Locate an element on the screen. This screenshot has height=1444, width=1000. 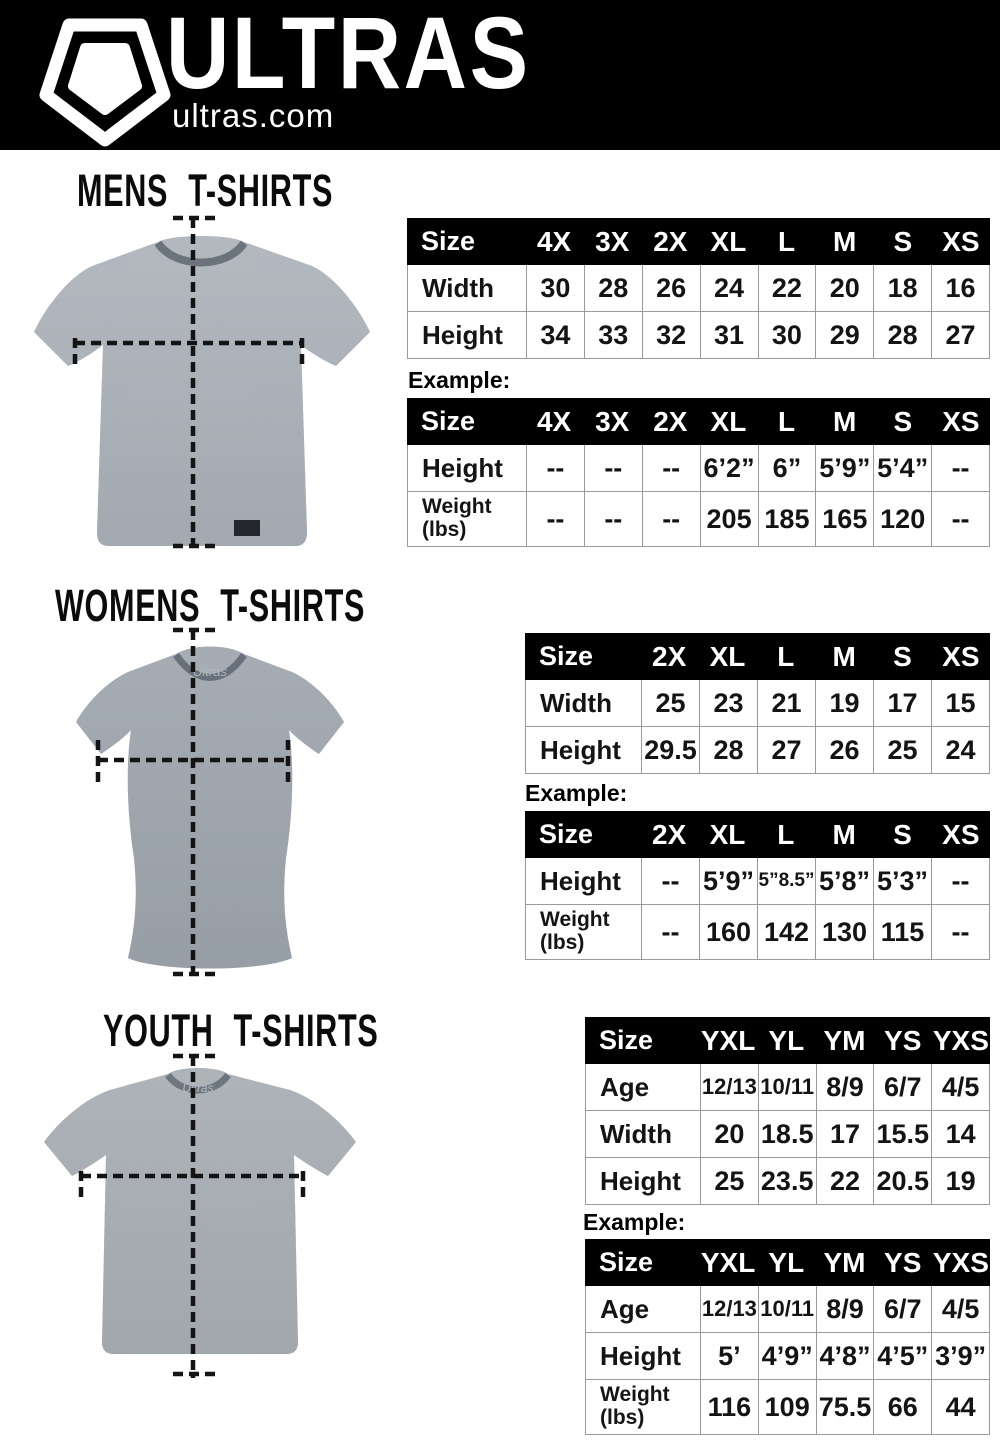
value-cell: 24 is located at coordinates (728, 288).